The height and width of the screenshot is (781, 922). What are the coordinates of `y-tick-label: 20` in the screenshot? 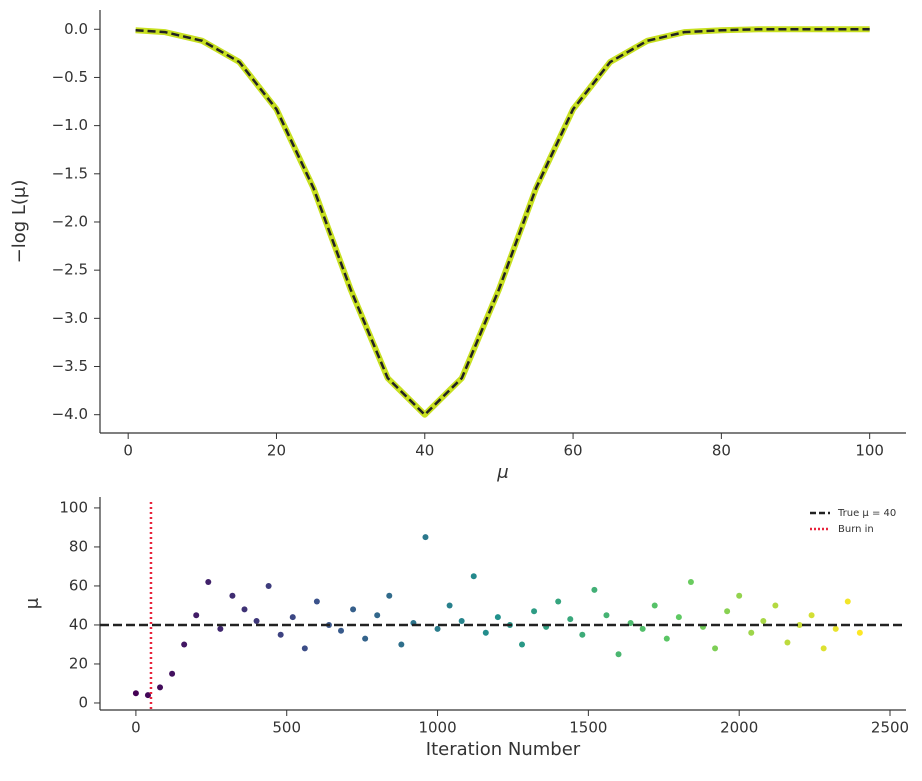 It's located at (78, 663).